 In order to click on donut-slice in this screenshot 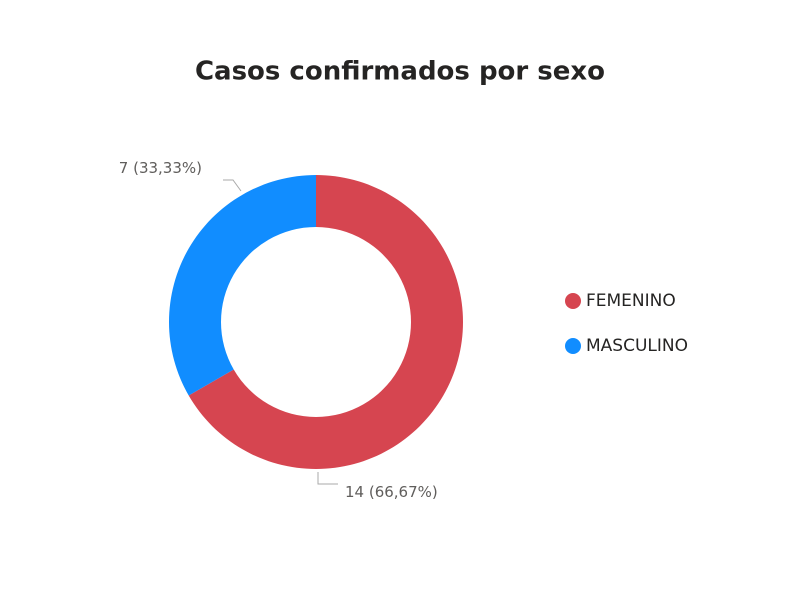, I will do `click(242, 285)`.